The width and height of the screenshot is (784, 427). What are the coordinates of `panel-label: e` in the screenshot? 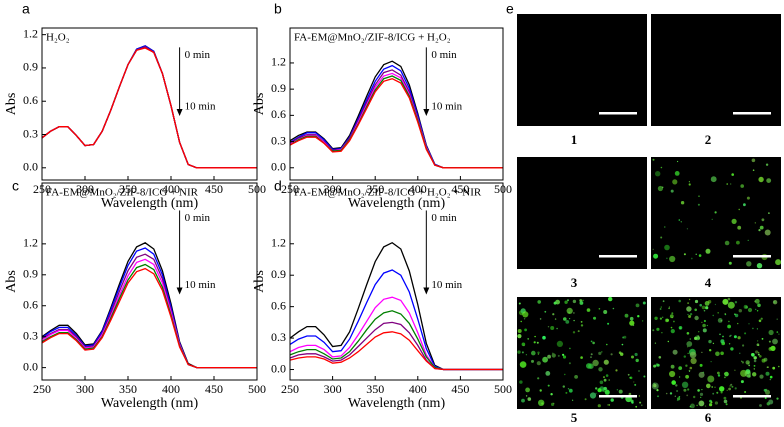 It's located at (510, 9).